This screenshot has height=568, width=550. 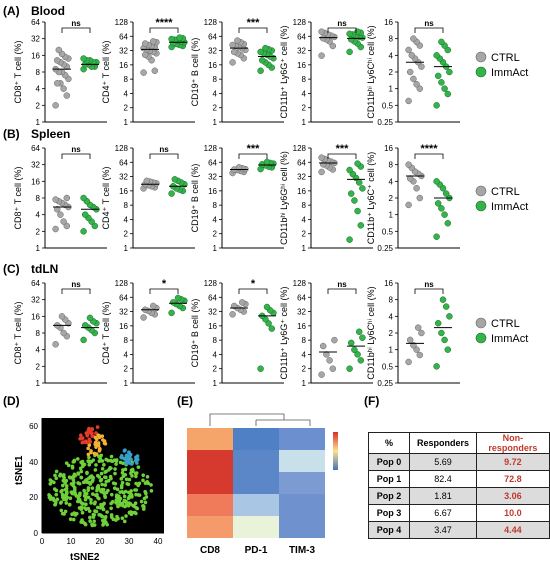 What do you see at coordinates (36, 533) in the screenshot?
I see `tsne-ytick: 0` at bounding box center [36, 533].